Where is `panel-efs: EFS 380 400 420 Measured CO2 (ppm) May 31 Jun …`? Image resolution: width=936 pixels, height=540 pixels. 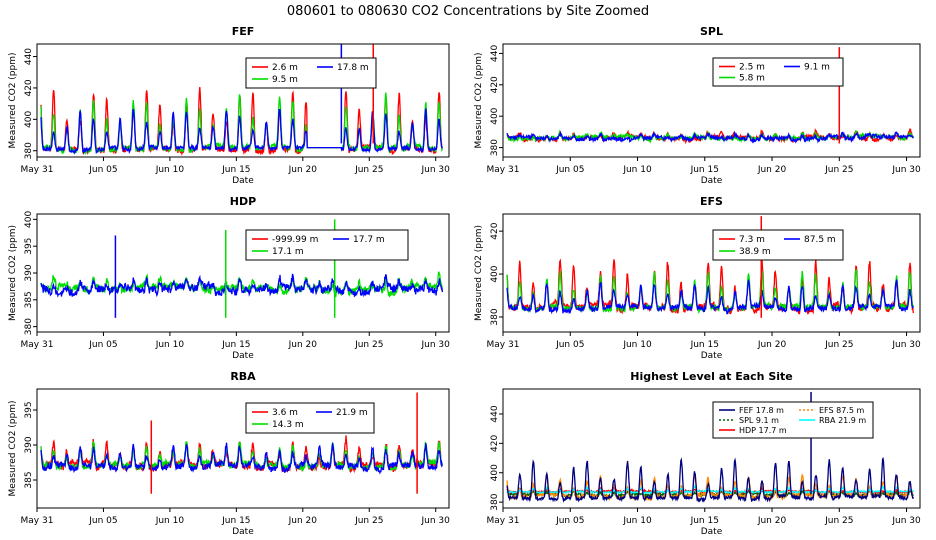
panel-efs: EFS 380 400 420 Measured CO2 (ppm) May 31 Jun … is located at coordinates (697, 278).